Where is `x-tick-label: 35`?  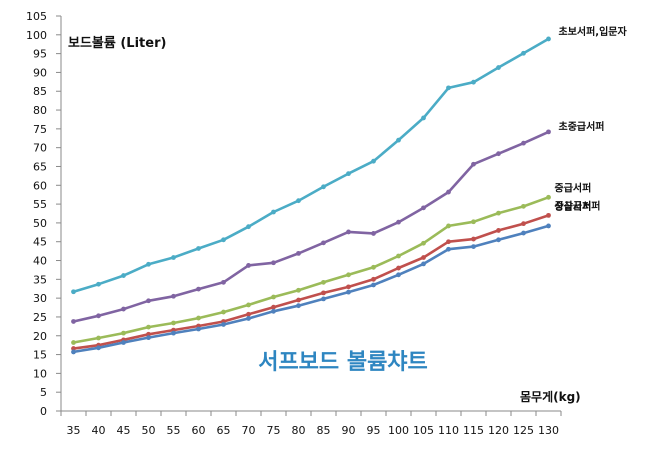 x-tick-label: 35 is located at coordinates (74, 430).